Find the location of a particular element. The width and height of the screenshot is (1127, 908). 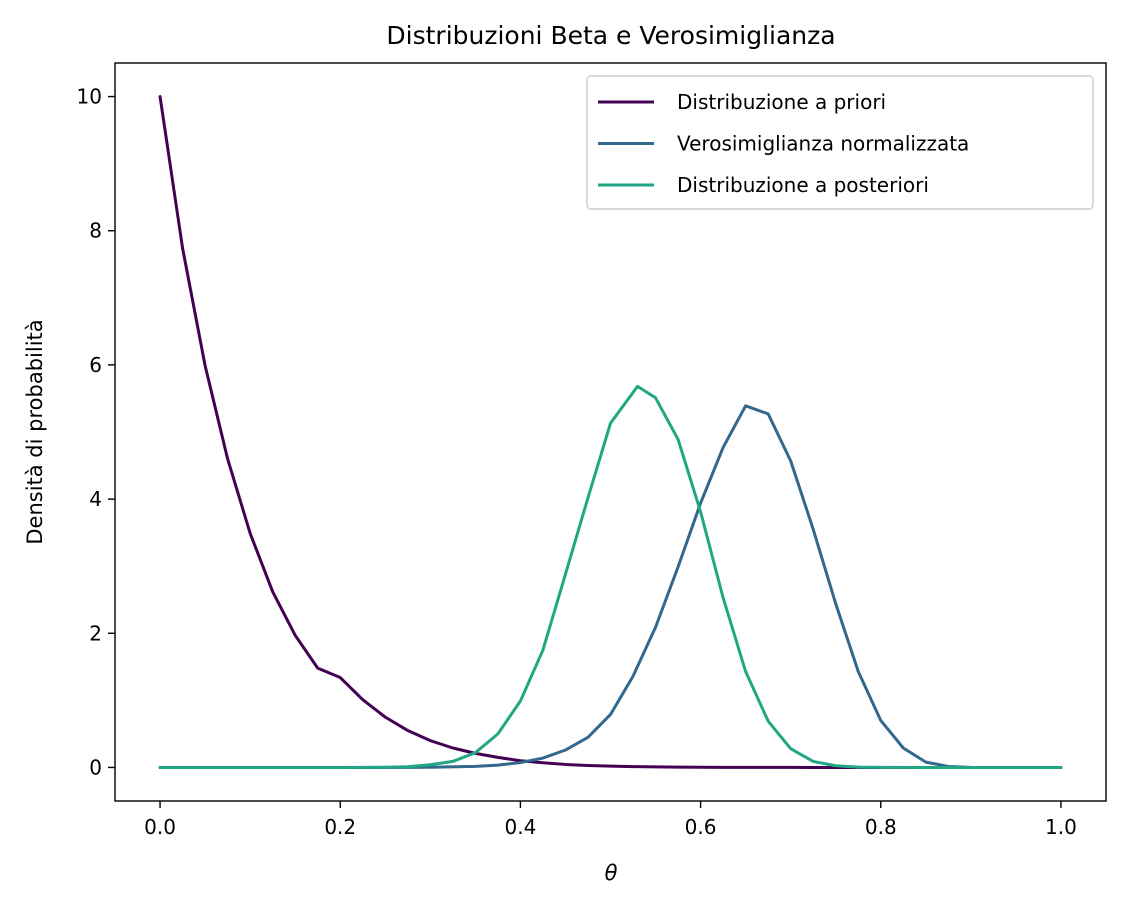

x-axis-label: θ is located at coordinates (611, 873).